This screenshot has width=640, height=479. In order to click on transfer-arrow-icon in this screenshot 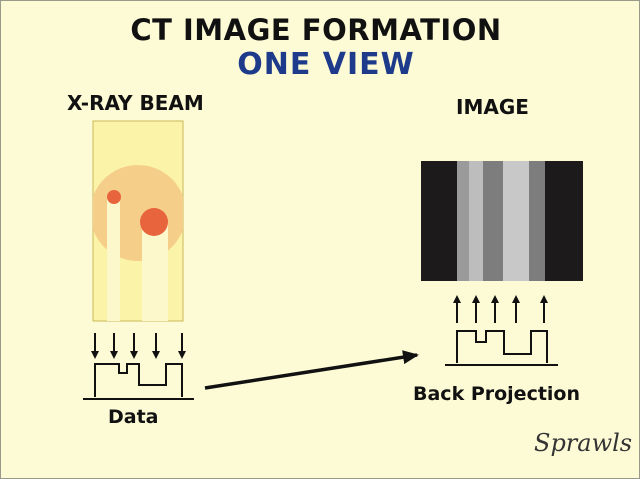, I will do `click(311, 370)`.